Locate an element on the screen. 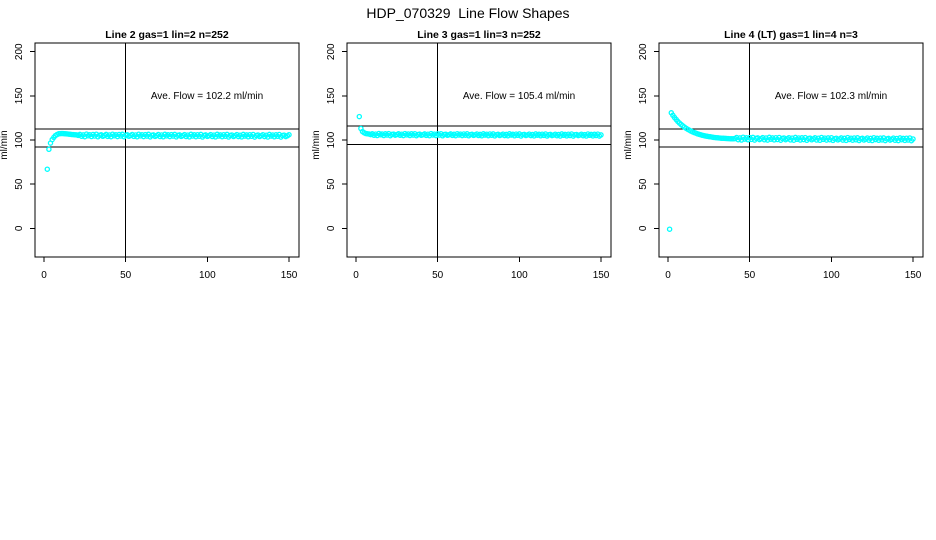 The width and height of the screenshot is (936, 540). avg-flow-annotation: Ave. Flow = 102.3 ml/min is located at coordinates (831, 96).